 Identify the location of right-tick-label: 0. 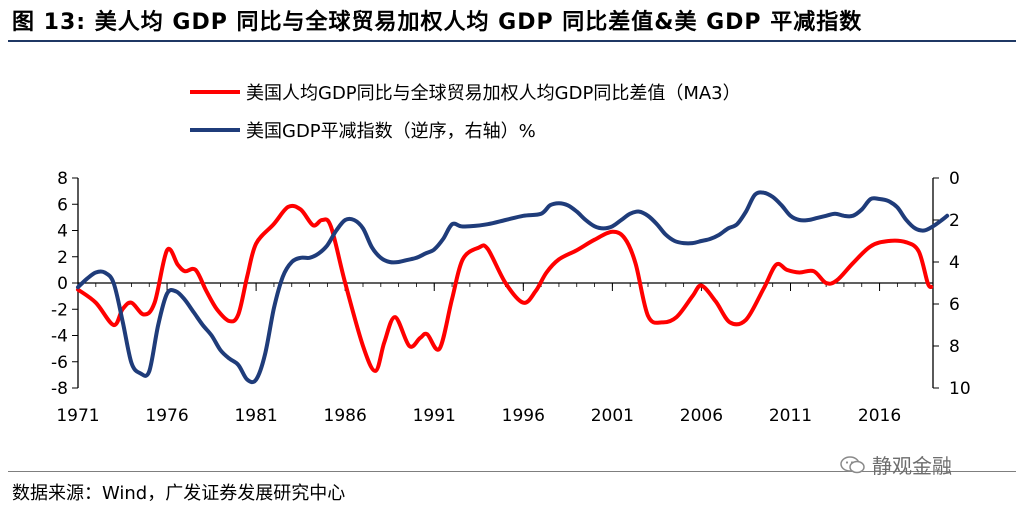
(954, 179).